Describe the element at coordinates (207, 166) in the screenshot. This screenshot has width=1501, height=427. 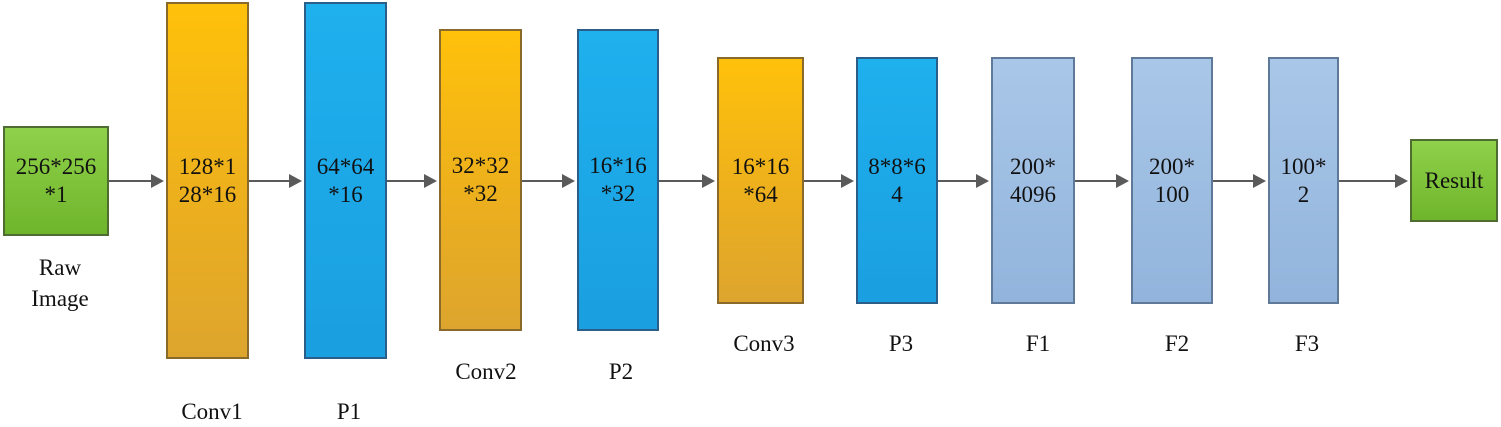
I see `conv1-node-line-1: 128*1` at that location.